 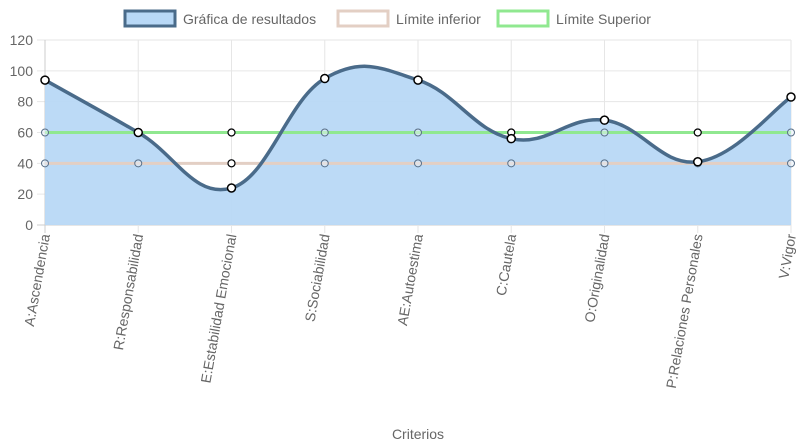 I want to click on x-tick-label-3: S:Sociabilidad, so click(x=317, y=278).